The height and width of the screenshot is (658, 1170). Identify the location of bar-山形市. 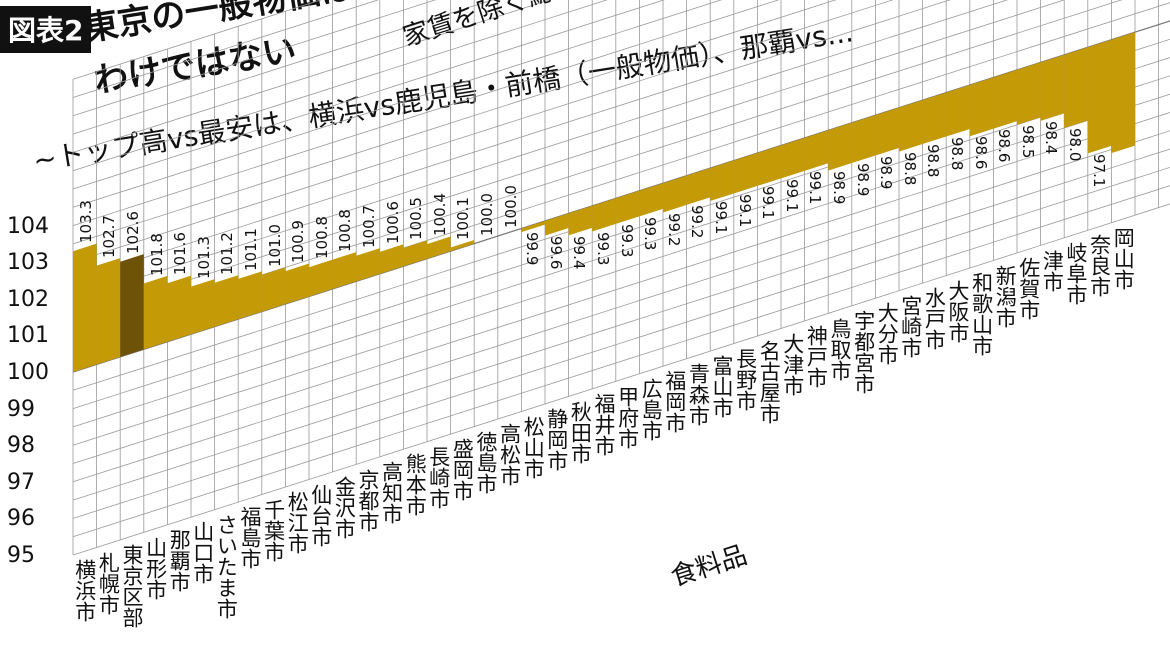
(155, 312).